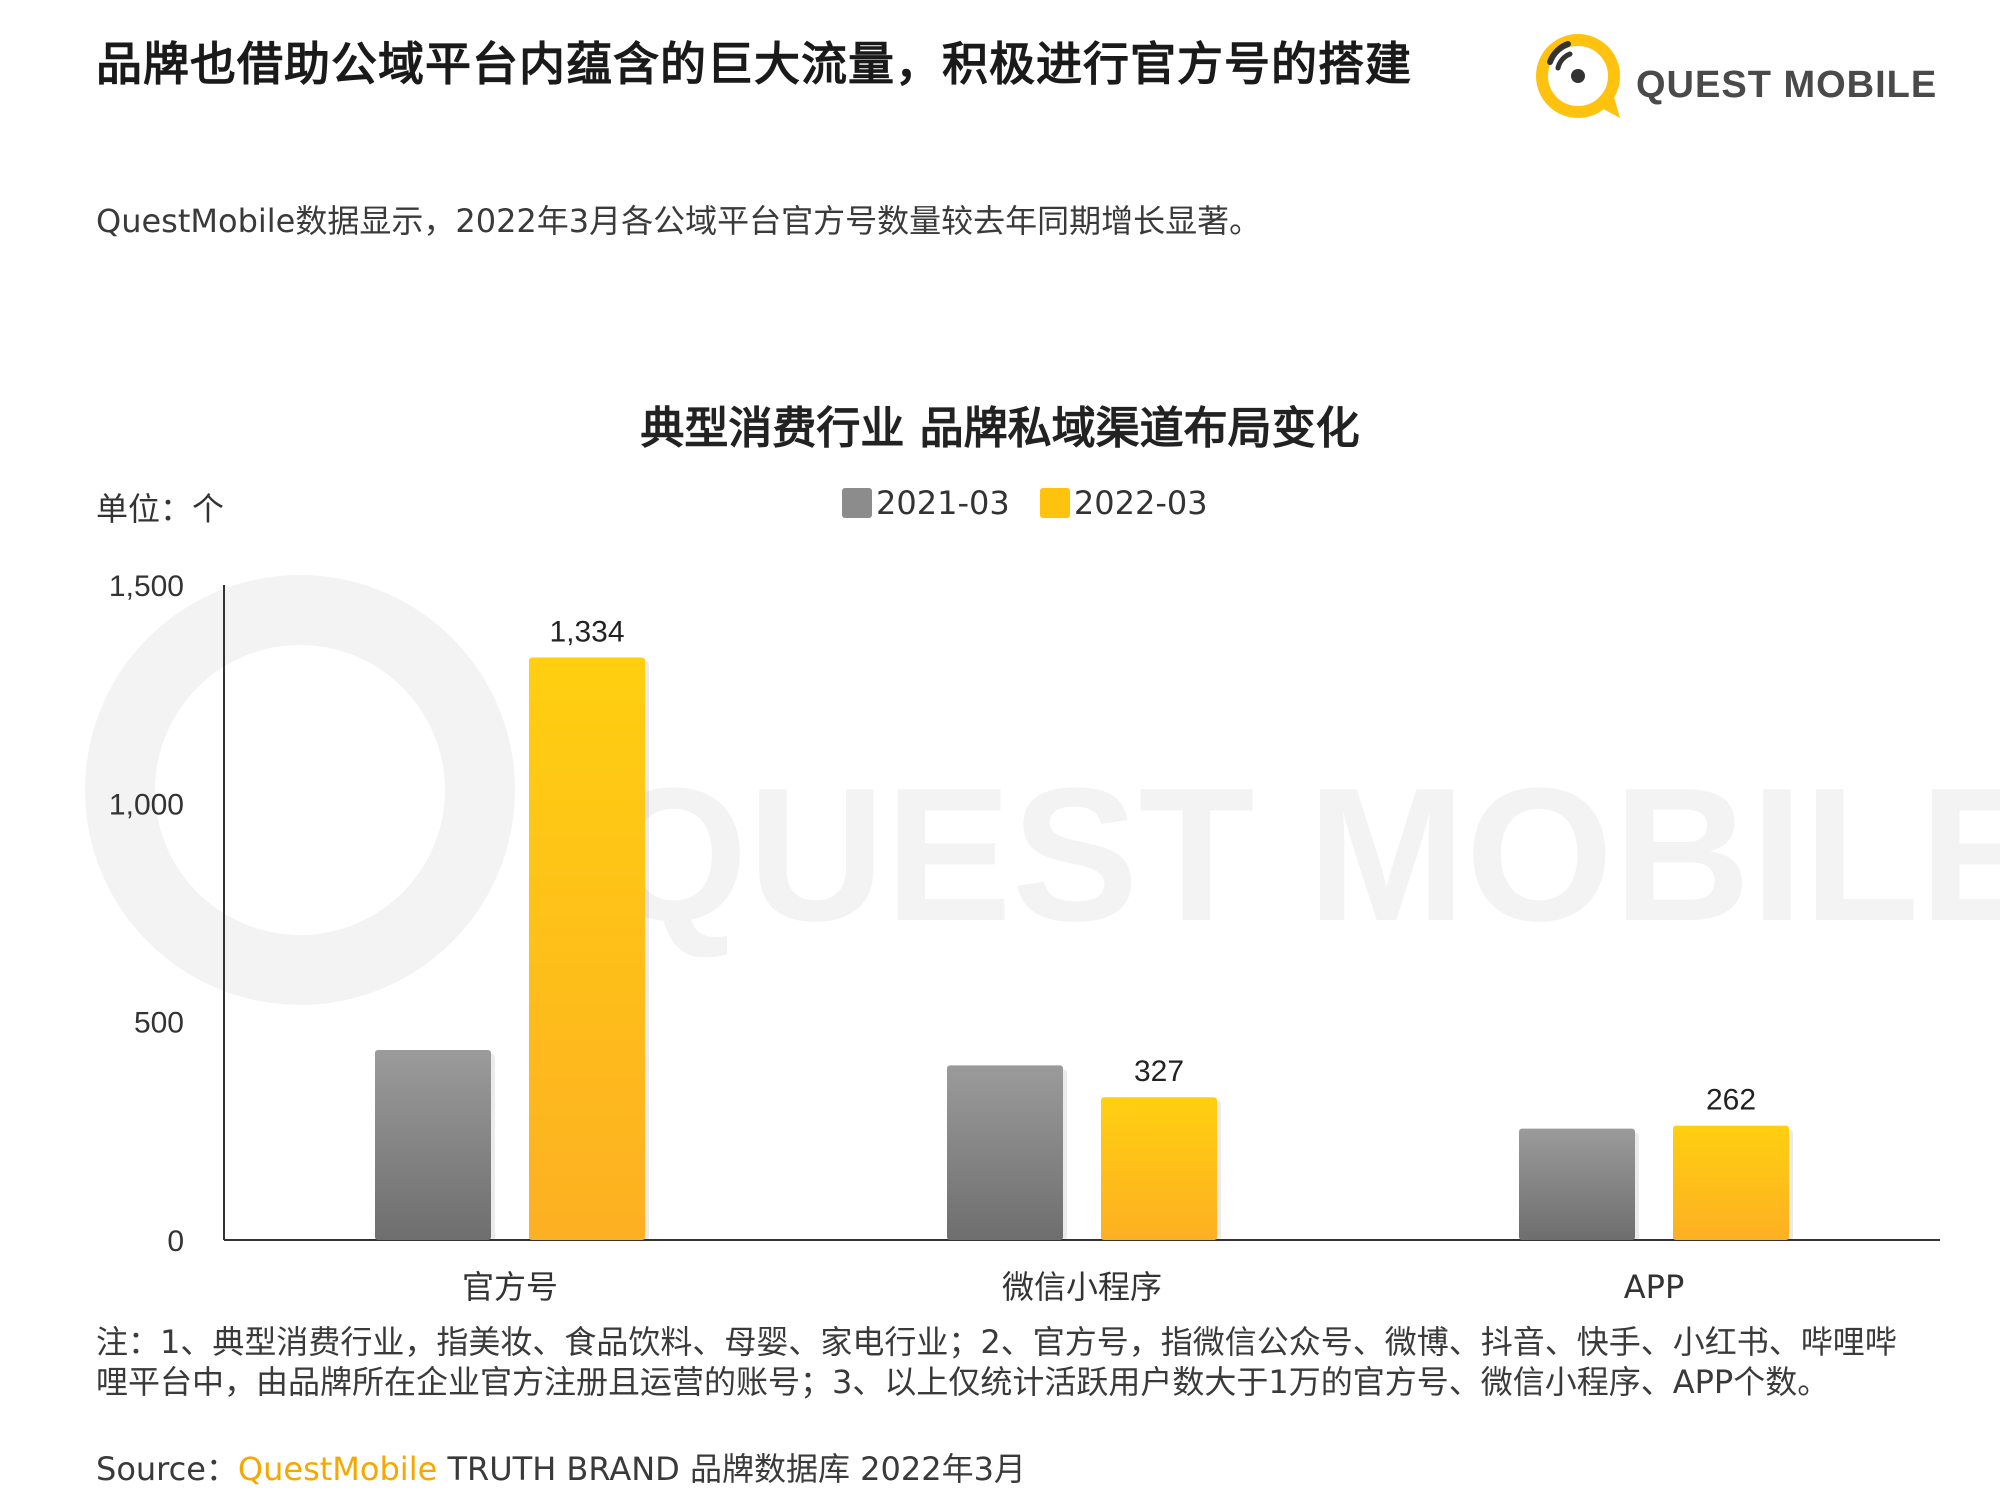  What do you see at coordinates (337, 1469) in the screenshot?
I see `source-brand: QuestMobile` at bounding box center [337, 1469].